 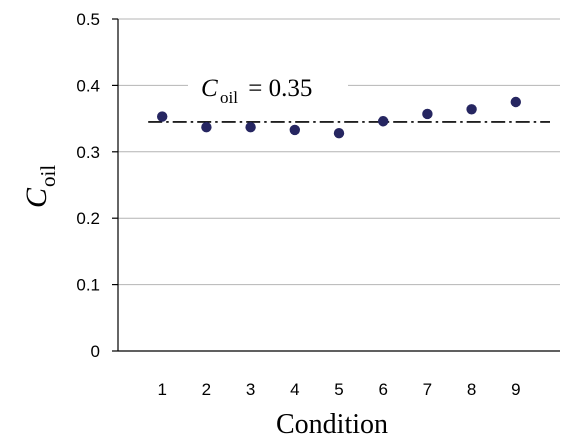 What do you see at coordinates (277, 88) in the screenshot?
I see `annotation-value: = 0.35` at bounding box center [277, 88].